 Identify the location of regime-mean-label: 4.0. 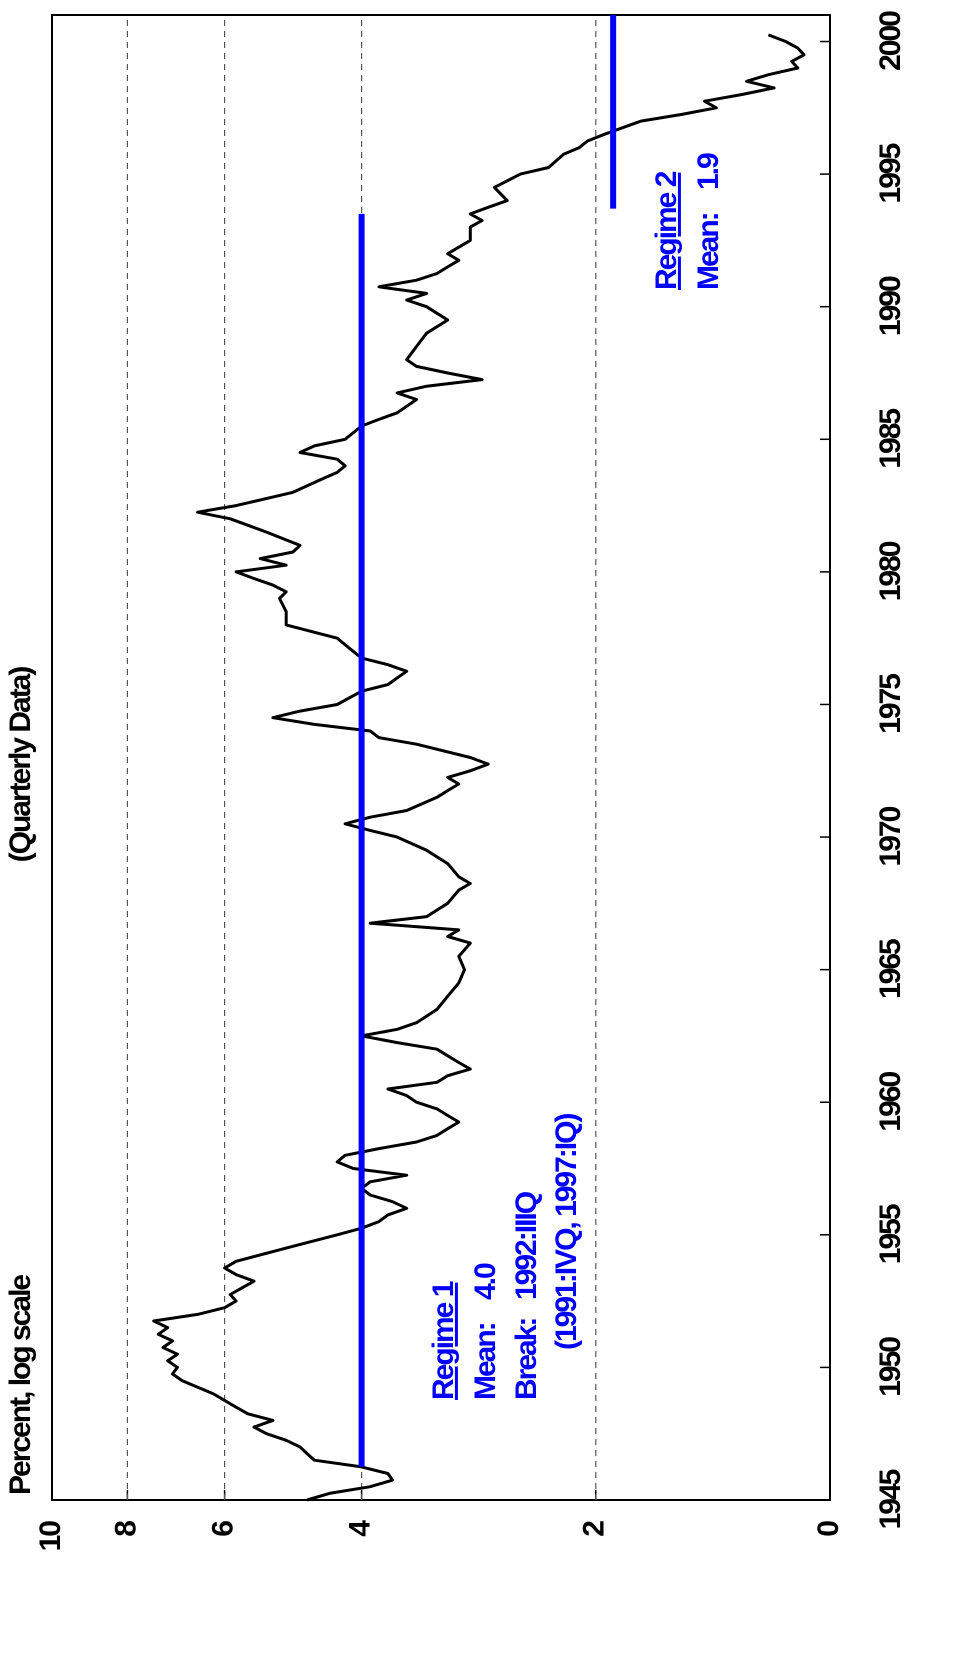
(485, 1281).